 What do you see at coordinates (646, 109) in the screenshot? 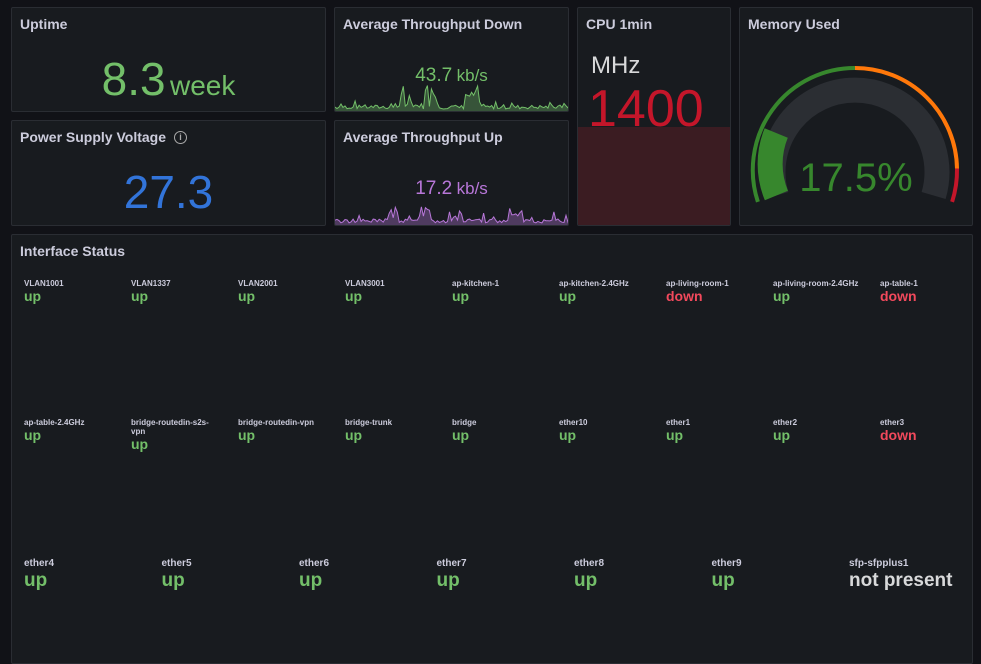
I see `cpu-value: 1400` at bounding box center [646, 109].